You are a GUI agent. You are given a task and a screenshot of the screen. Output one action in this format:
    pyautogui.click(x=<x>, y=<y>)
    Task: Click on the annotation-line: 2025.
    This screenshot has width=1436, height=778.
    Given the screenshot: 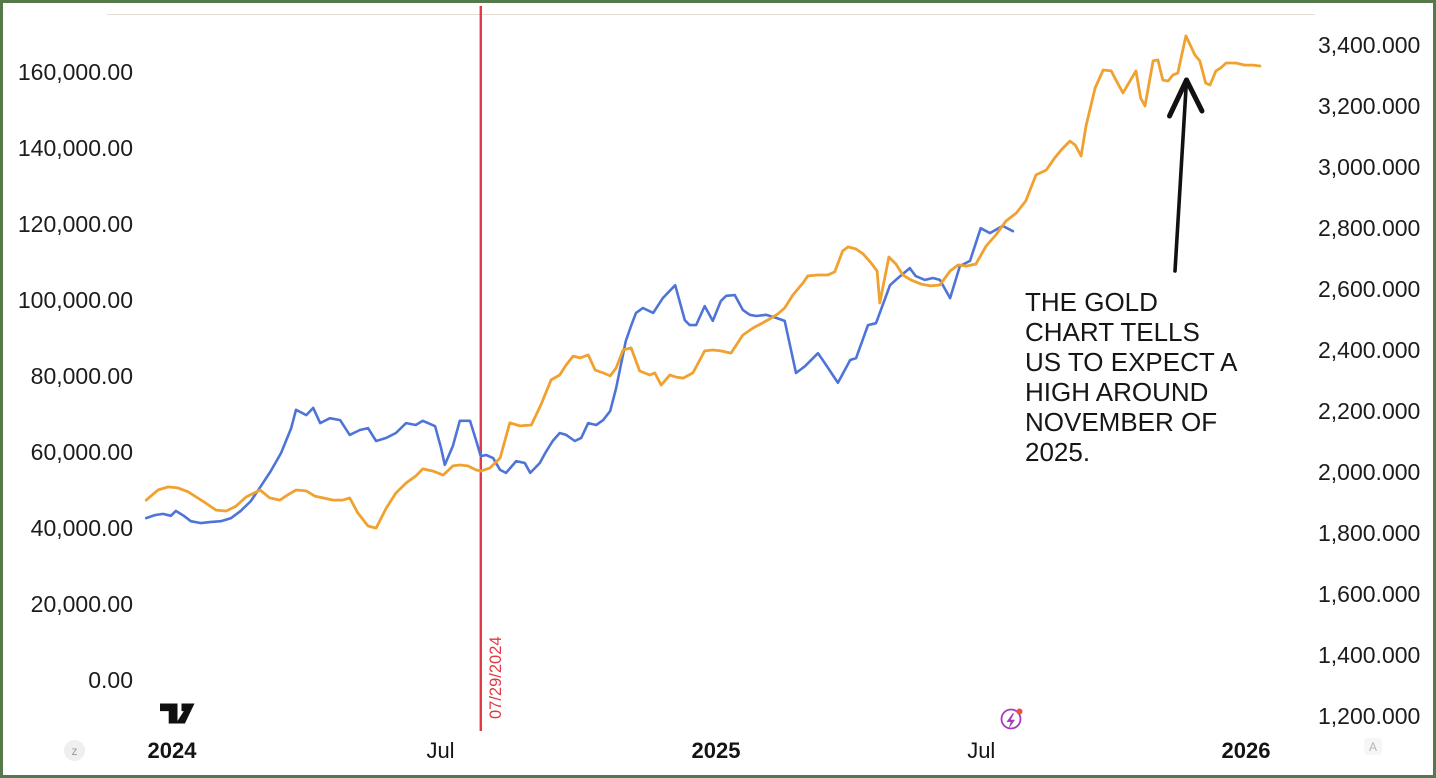 What is the action you would take?
    pyautogui.click(x=1058, y=452)
    